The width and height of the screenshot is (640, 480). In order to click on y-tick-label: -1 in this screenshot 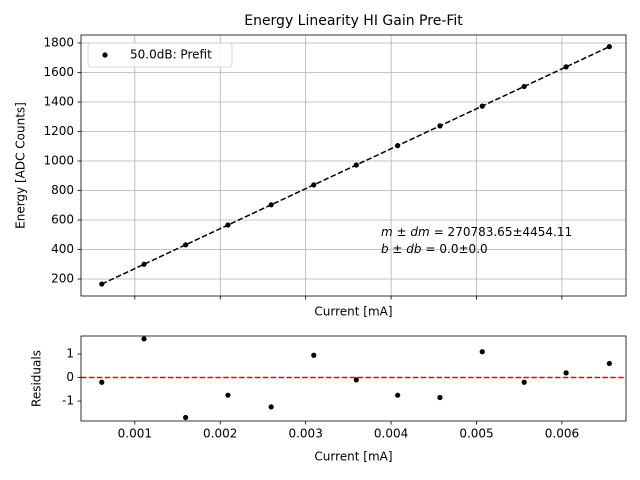, I will do `click(68, 401)`.